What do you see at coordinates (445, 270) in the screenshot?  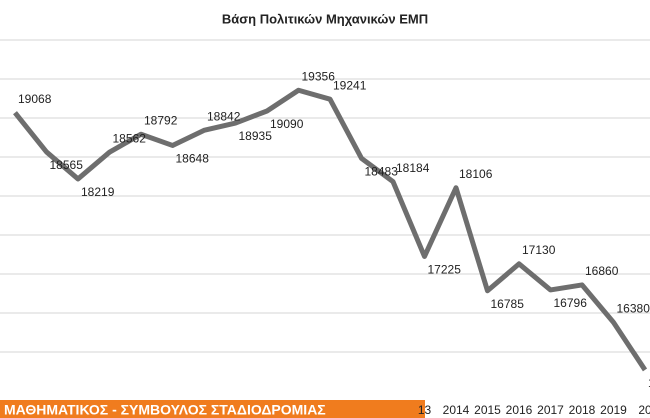 I see `data-label: 17225` at bounding box center [445, 270].